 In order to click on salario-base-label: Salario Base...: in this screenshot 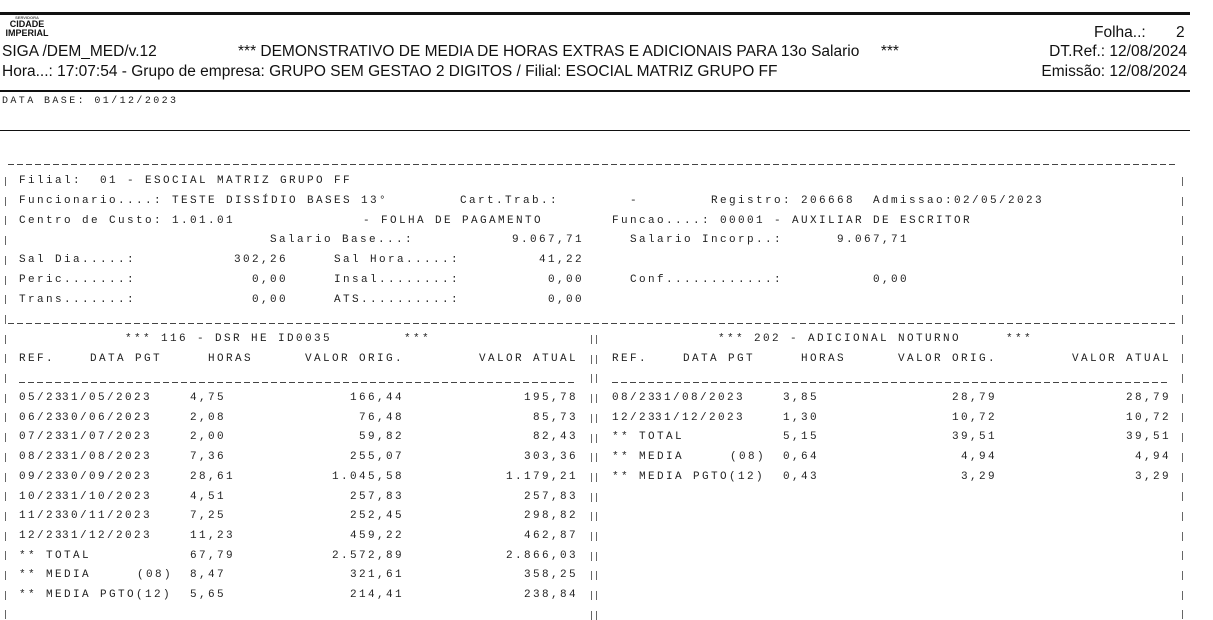, I will do `click(342, 240)`.